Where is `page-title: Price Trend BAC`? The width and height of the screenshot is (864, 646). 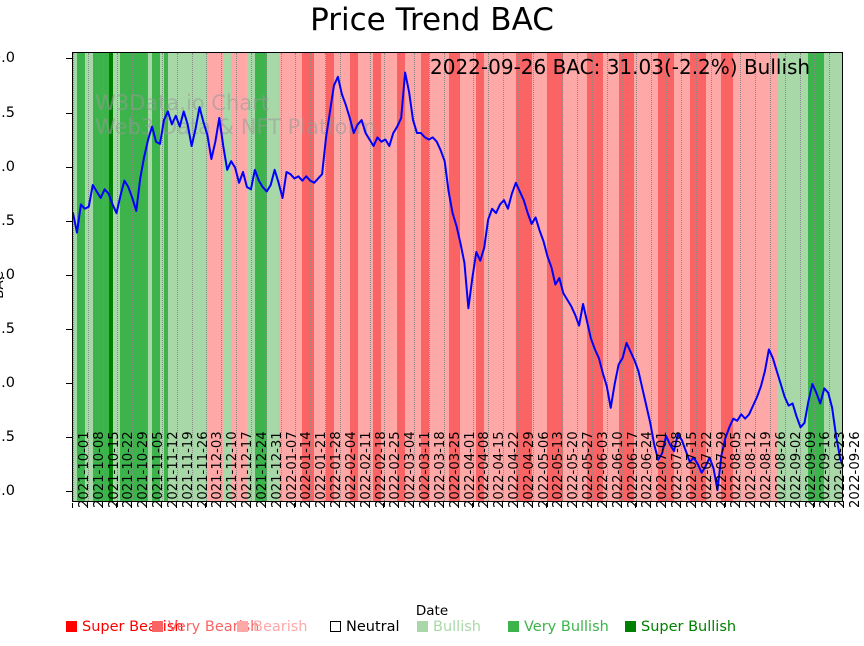
page-title: Price Trend BAC is located at coordinates (432, 20).